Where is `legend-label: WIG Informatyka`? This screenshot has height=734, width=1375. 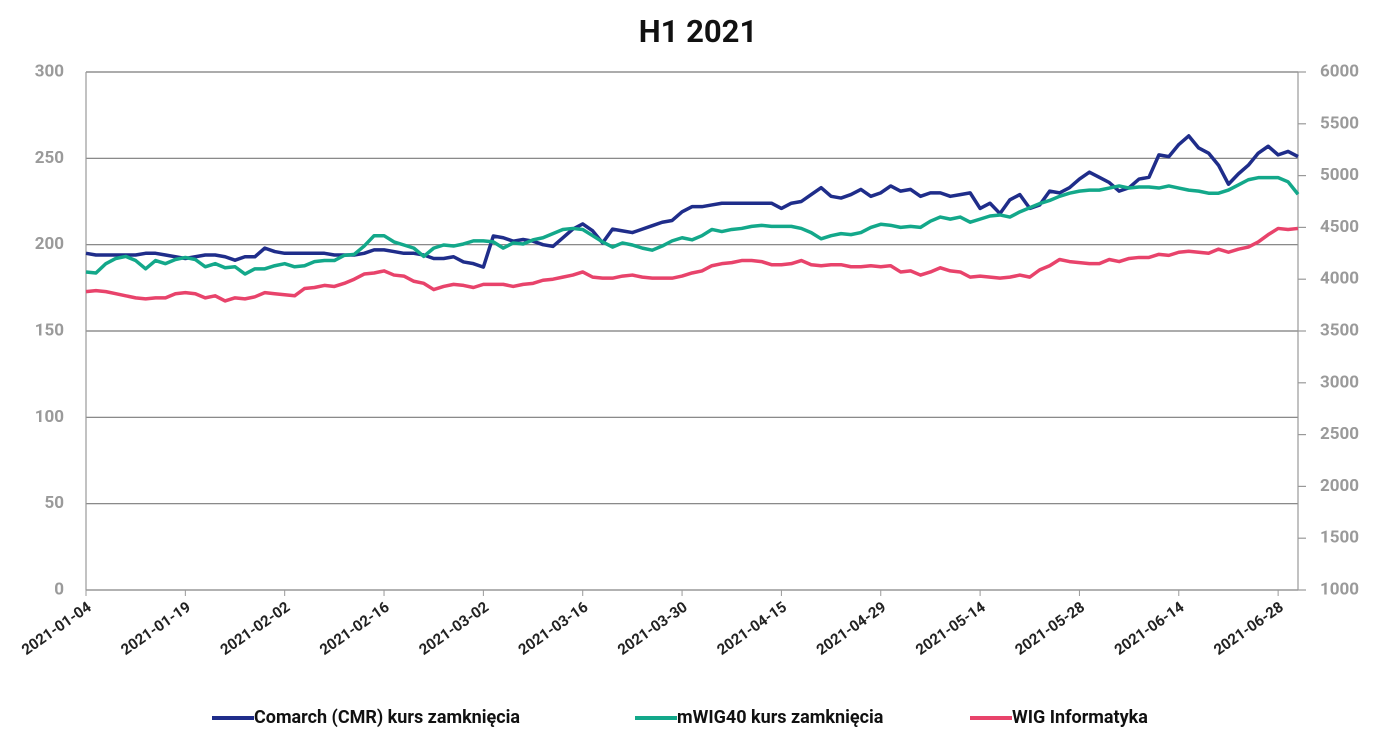 legend-label: WIG Informatyka is located at coordinates (1080, 717).